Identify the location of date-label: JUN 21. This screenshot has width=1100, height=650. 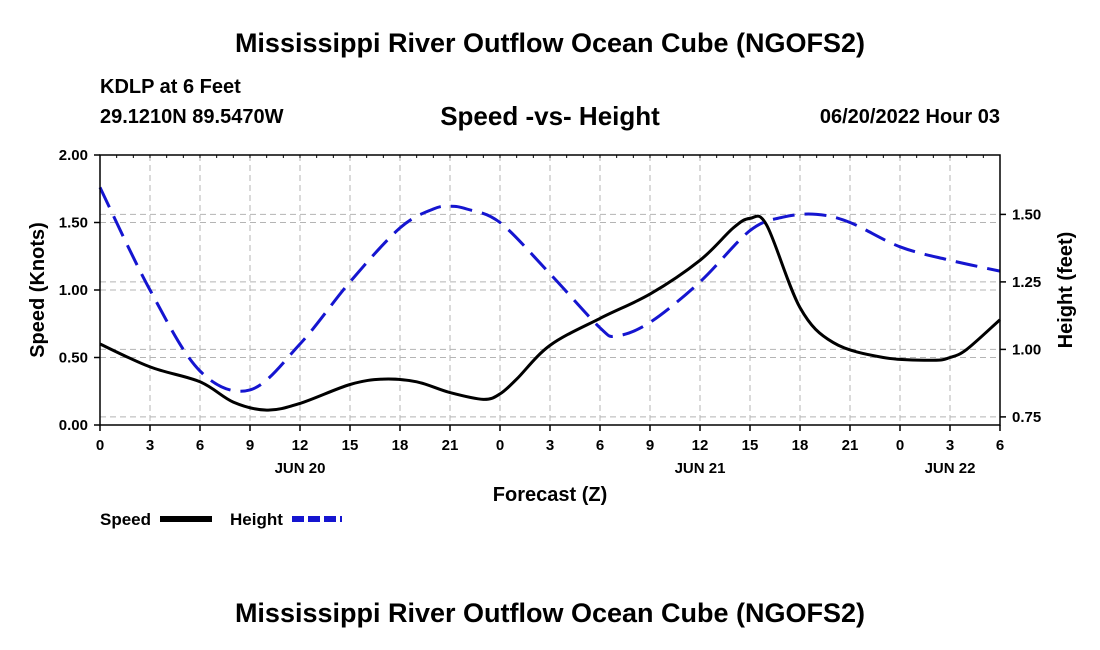
(700, 468).